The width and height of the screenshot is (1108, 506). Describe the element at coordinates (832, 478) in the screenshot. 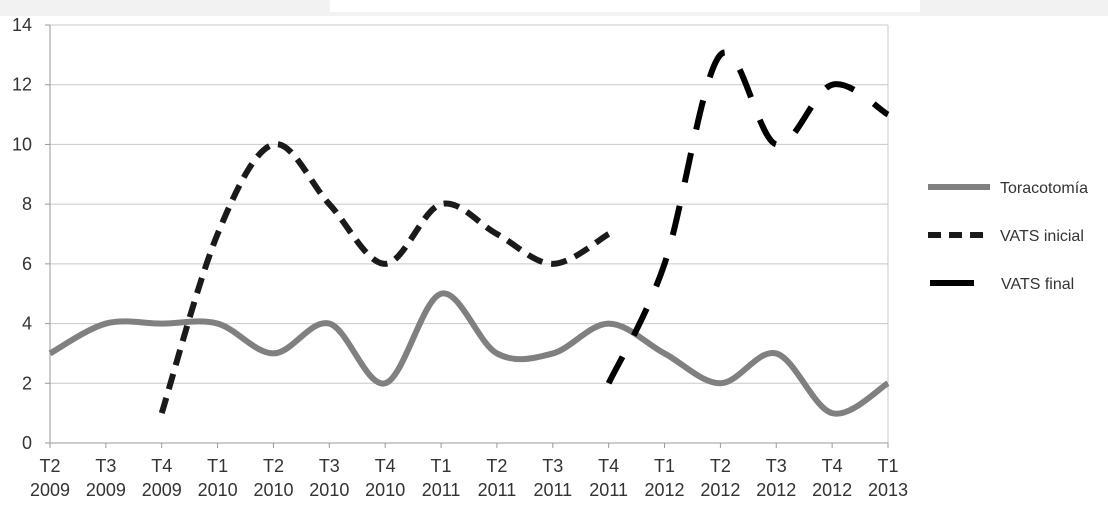

I see `x-tick-label: T4 2012` at that location.